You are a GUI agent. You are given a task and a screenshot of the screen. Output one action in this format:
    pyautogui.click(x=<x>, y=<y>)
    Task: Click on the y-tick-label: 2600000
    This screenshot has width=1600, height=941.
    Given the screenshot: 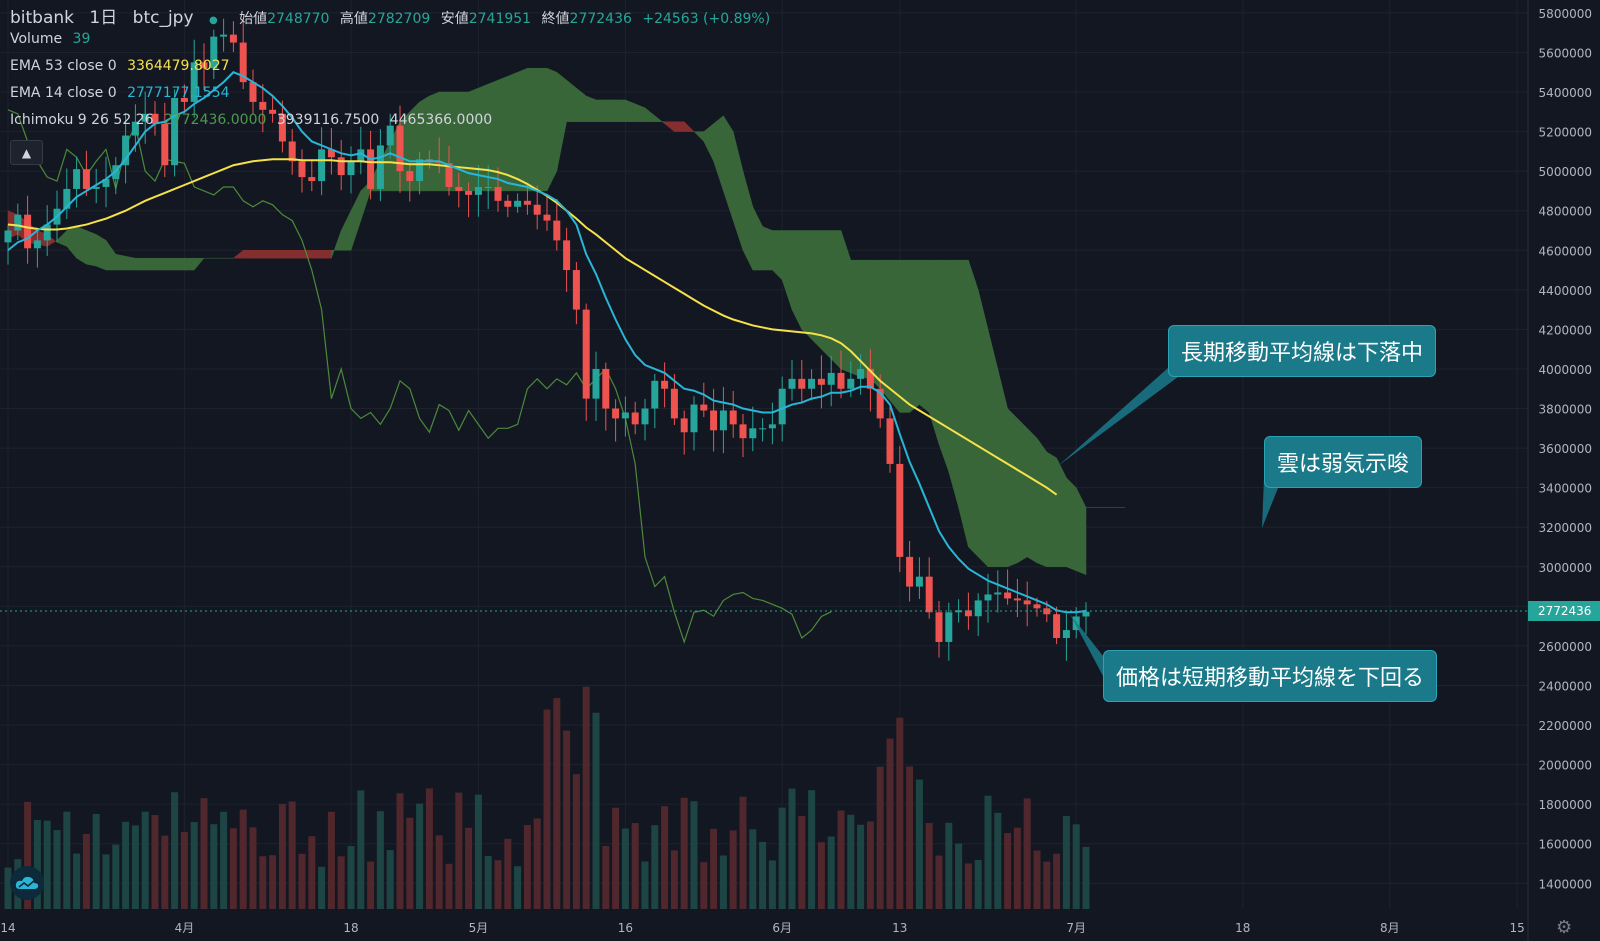 What is the action you would take?
    pyautogui.click(x=1565, y=647)
    